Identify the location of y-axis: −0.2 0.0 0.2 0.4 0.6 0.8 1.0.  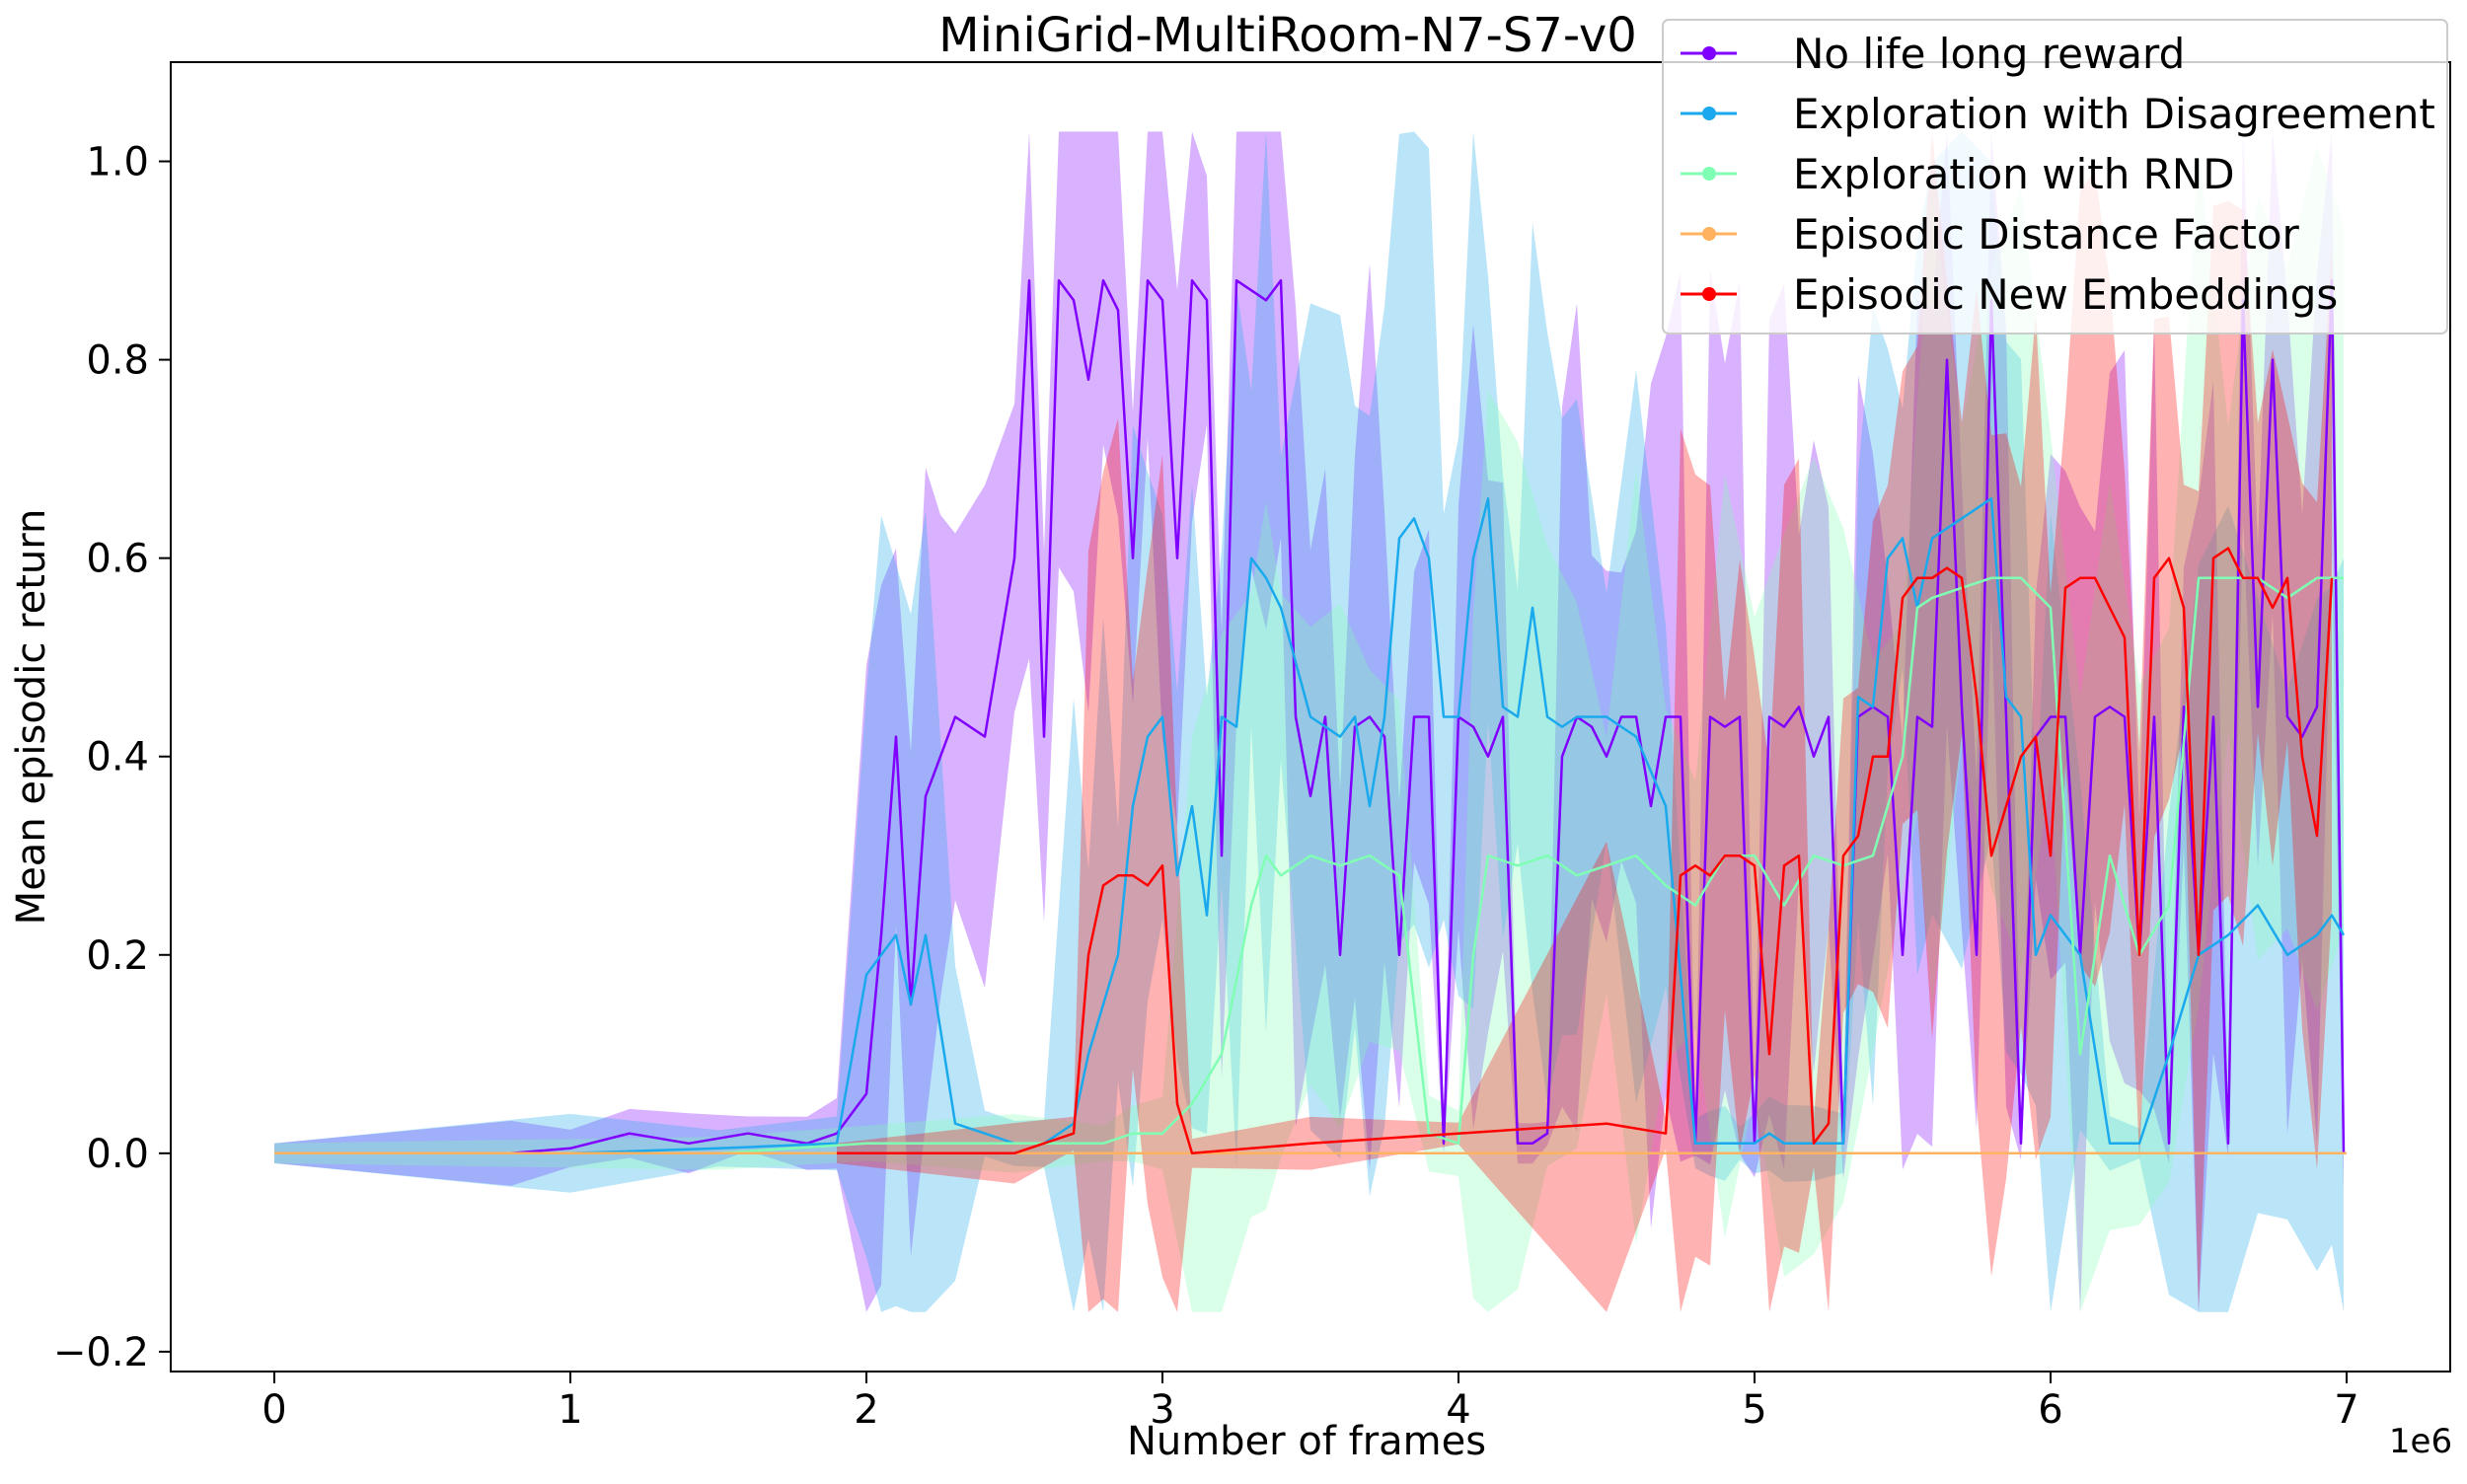
(112, 757).